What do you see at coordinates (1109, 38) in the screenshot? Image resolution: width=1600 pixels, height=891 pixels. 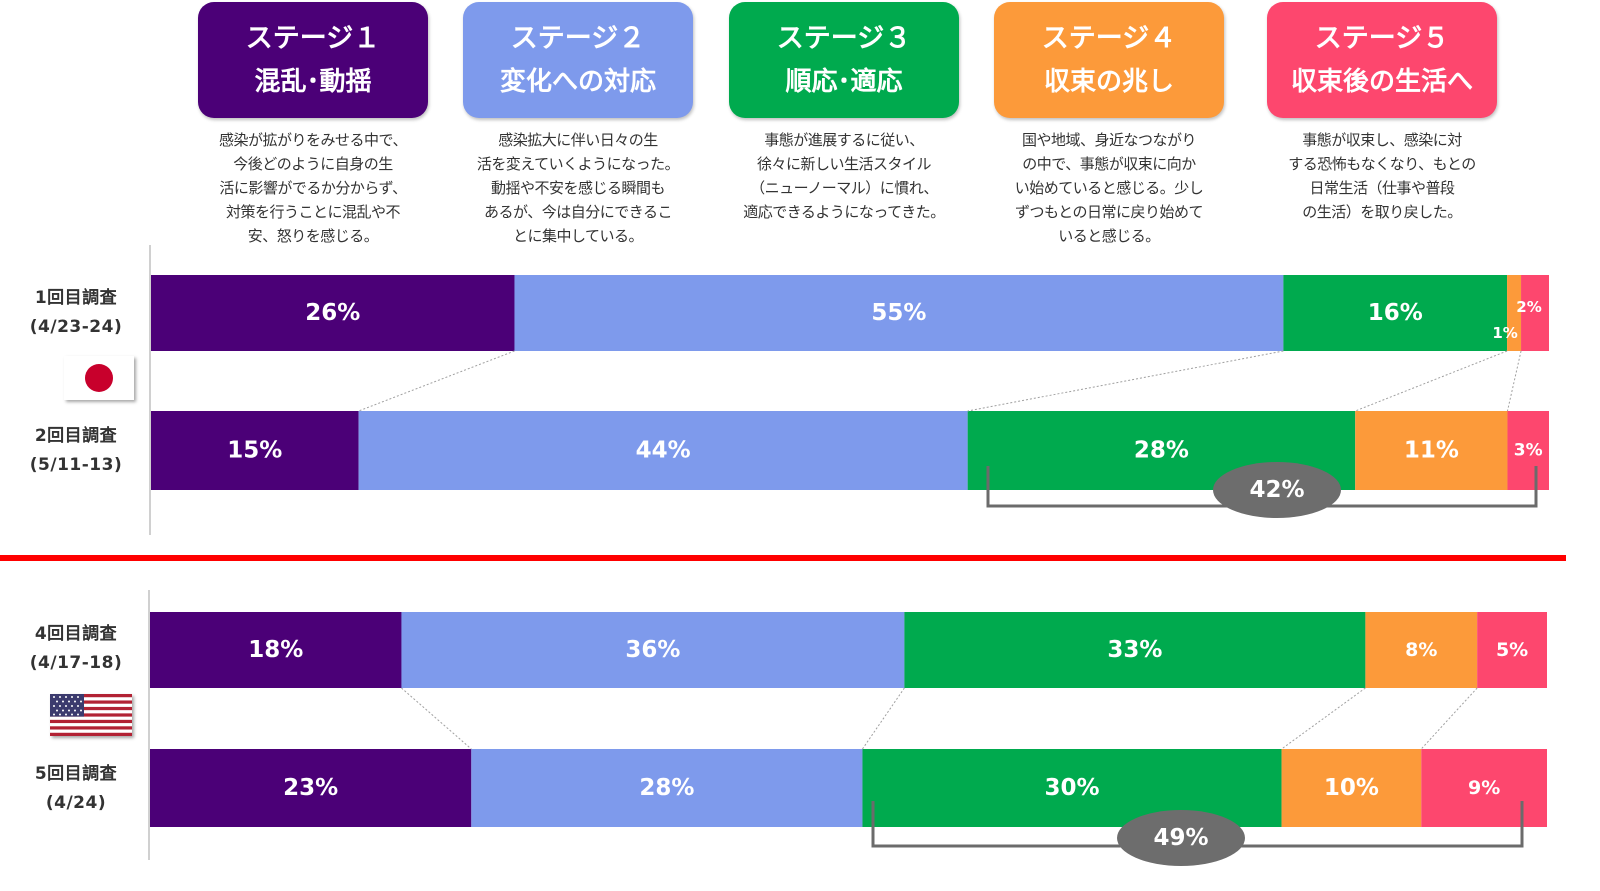 I see `stage-4-title: ステージ４` at bounding box center [1109, 38].